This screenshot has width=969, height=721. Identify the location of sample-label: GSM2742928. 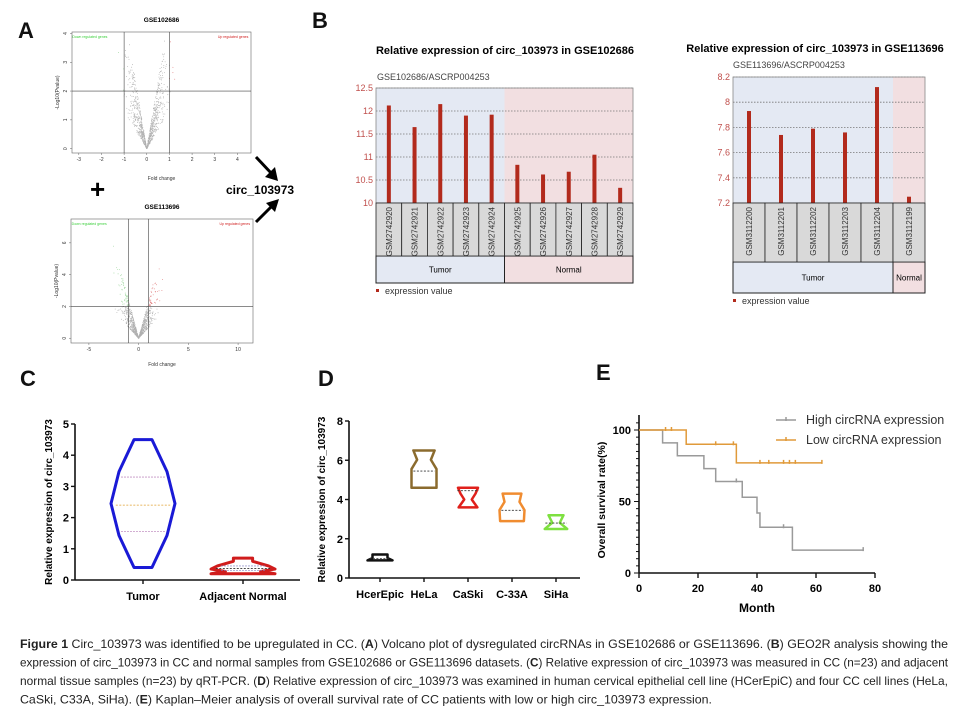
(594, 231).